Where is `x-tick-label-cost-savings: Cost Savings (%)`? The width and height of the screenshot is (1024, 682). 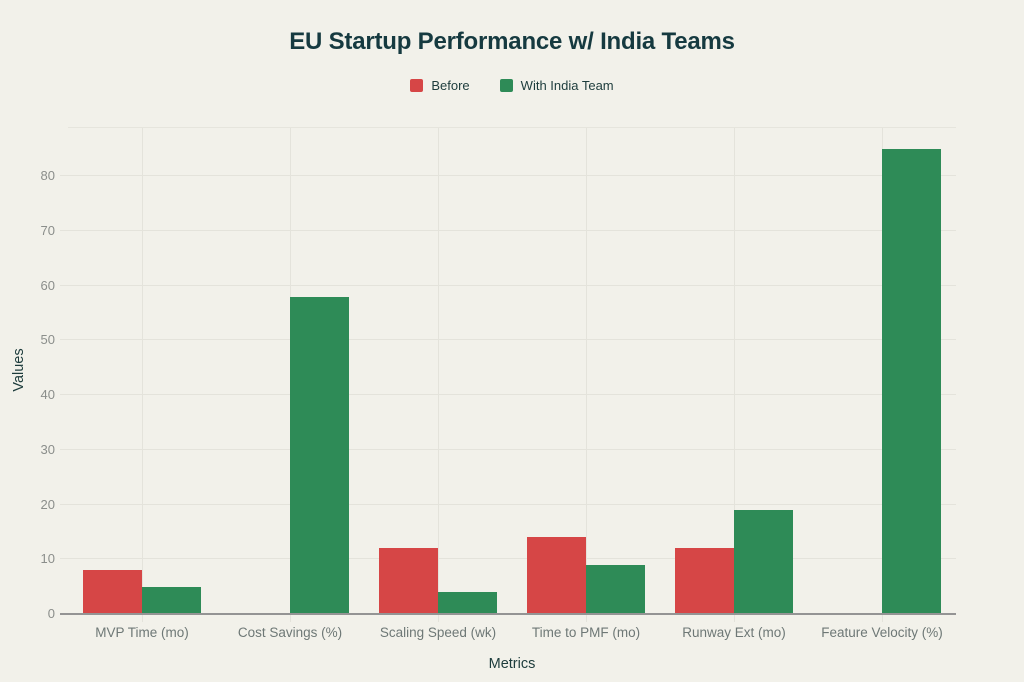
x-tick-label-cost-savings: Cost Savings (%) is located at coordinates (290, 632).